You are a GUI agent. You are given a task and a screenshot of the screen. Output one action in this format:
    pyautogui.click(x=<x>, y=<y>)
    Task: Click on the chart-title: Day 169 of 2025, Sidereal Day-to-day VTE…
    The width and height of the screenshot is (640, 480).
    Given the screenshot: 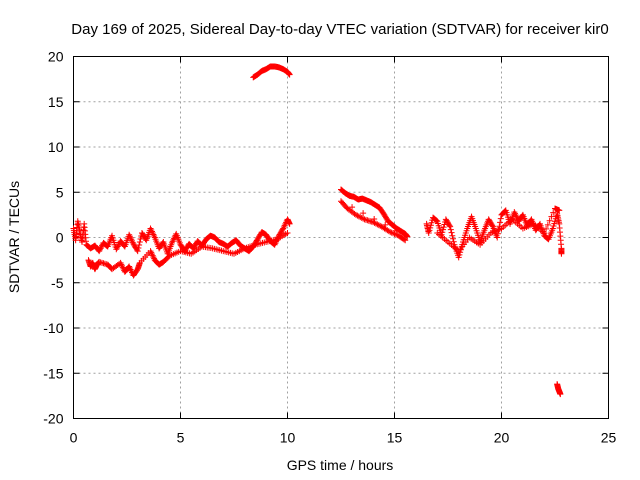 What is the action you would take?
    pyautogui.click(x=339, y=29)
    